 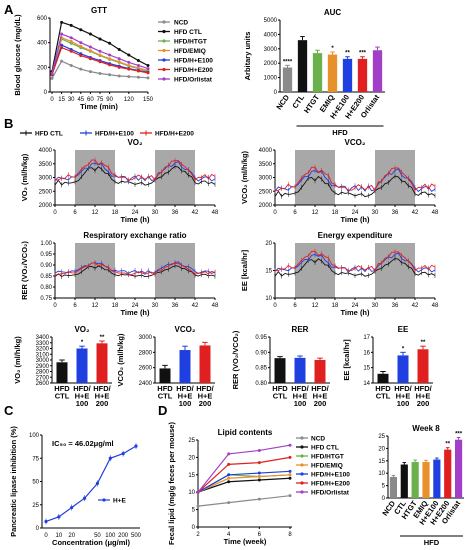 I want to click on gtt-ytick-label: 200, so click(x=42, y=68).